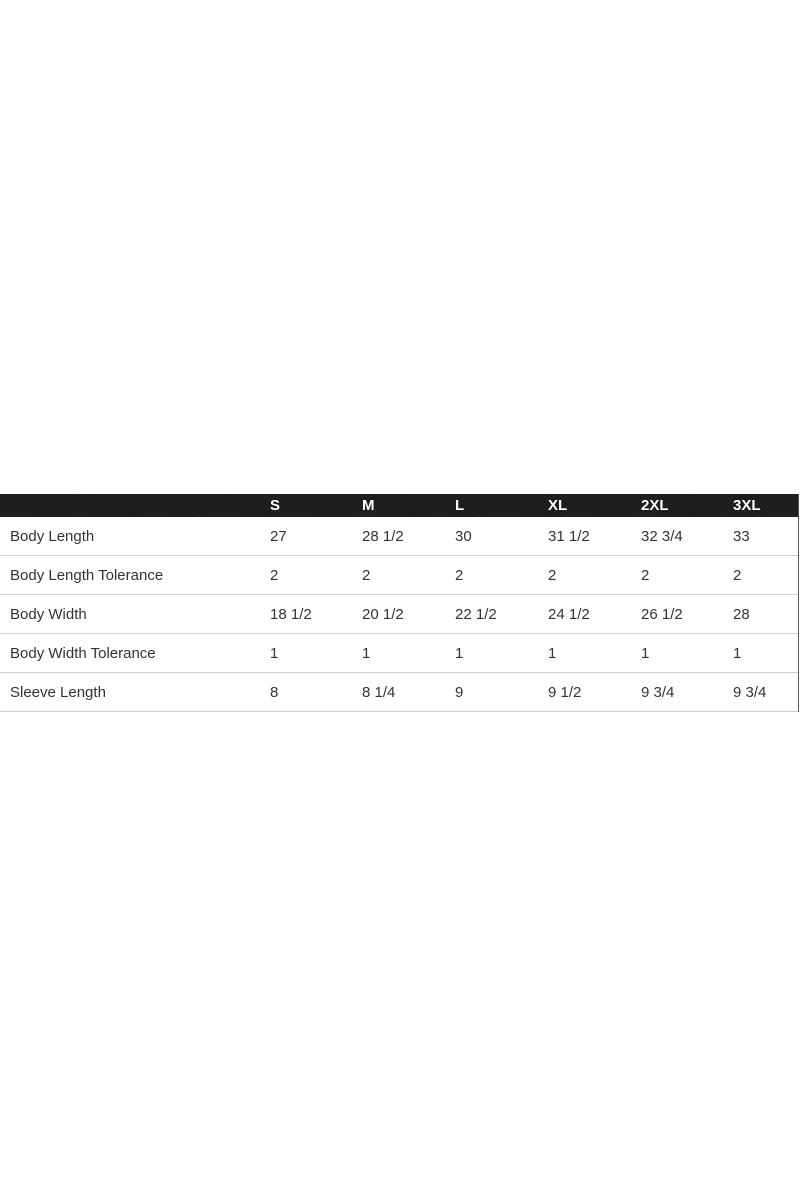 This screenshot has height=1200, width=800. What do you see at coordinates (569, 536) in the screenshot?
I see `cell-value: 31 1/2` at bounding box center [569, 536].